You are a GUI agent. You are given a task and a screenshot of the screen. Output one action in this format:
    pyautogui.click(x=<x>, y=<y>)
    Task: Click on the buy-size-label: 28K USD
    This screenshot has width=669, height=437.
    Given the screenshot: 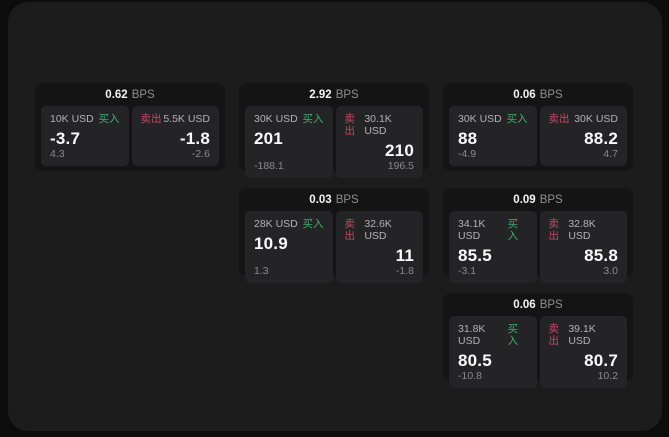 What is the action you would take?
    pyautogui.click(x=276, y=224)
    